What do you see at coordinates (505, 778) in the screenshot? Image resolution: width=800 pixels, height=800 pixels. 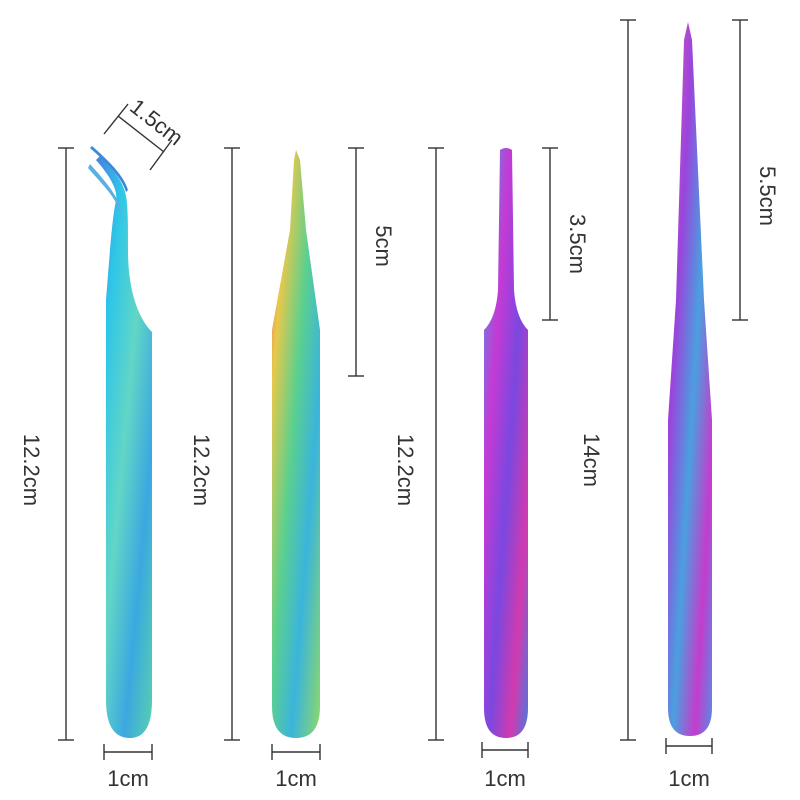 I see `tool-3-width-label: 1cm` at bounding box center [505, 778].